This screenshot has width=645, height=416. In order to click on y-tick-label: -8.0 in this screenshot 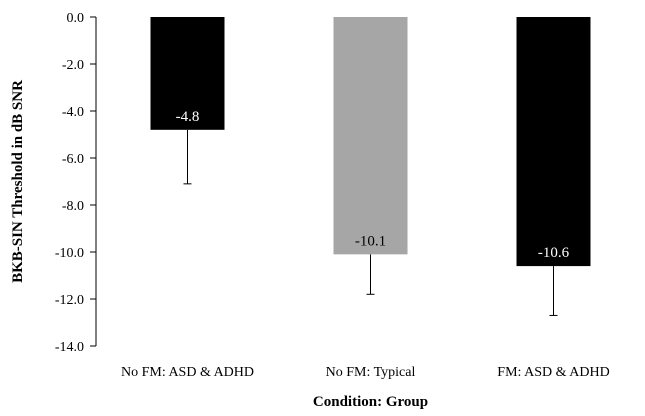, I will do `click(73, 206)`.